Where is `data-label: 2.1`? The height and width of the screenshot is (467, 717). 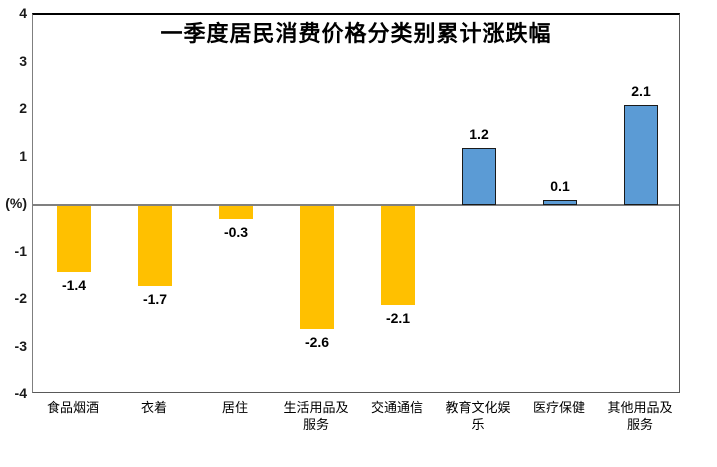 data-label: 2.1 is located at coordinates (641, 91).